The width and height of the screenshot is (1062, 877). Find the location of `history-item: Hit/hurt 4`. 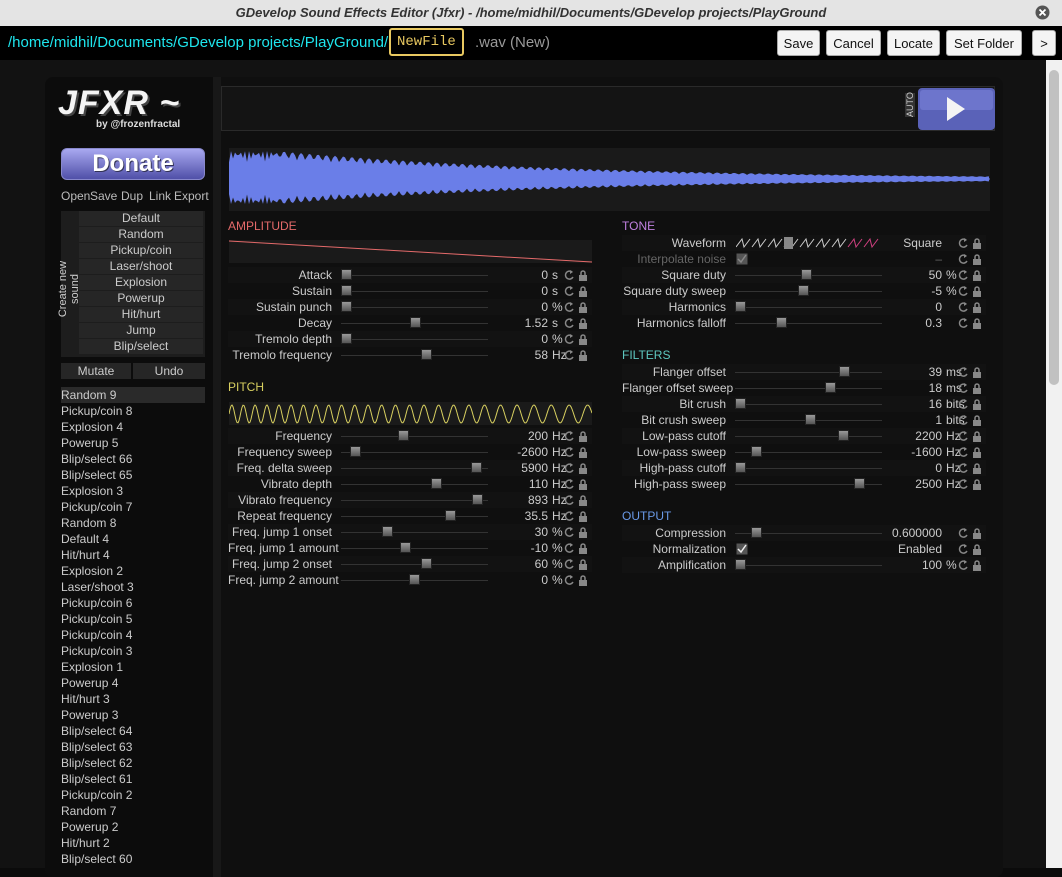

history-item: Hit/hurt 4 is located at coordinates (85, 555).